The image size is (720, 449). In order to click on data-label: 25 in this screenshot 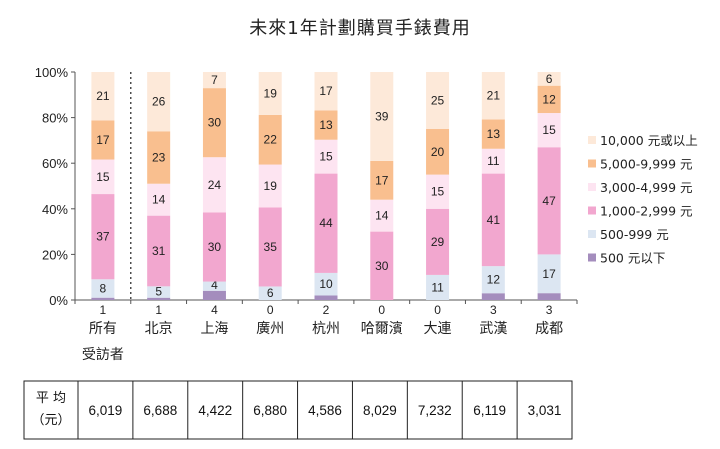, I will do `click(438, 101)`.